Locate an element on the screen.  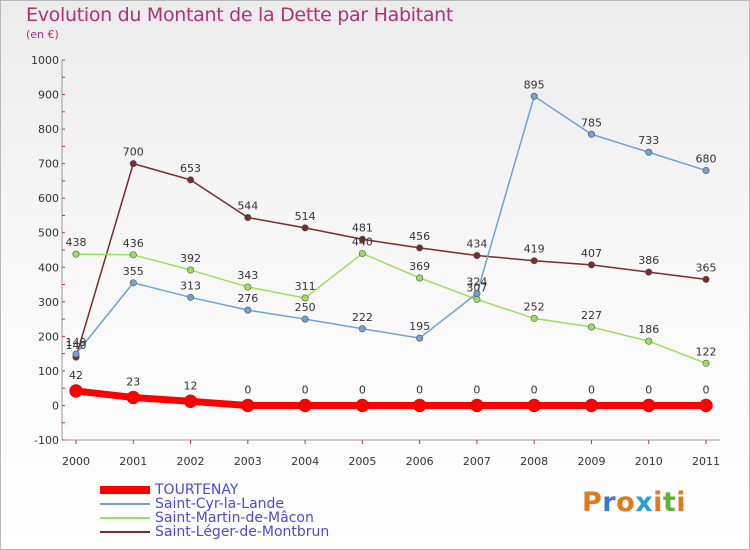
data-label: 680 is located at coordinates (706, 159).